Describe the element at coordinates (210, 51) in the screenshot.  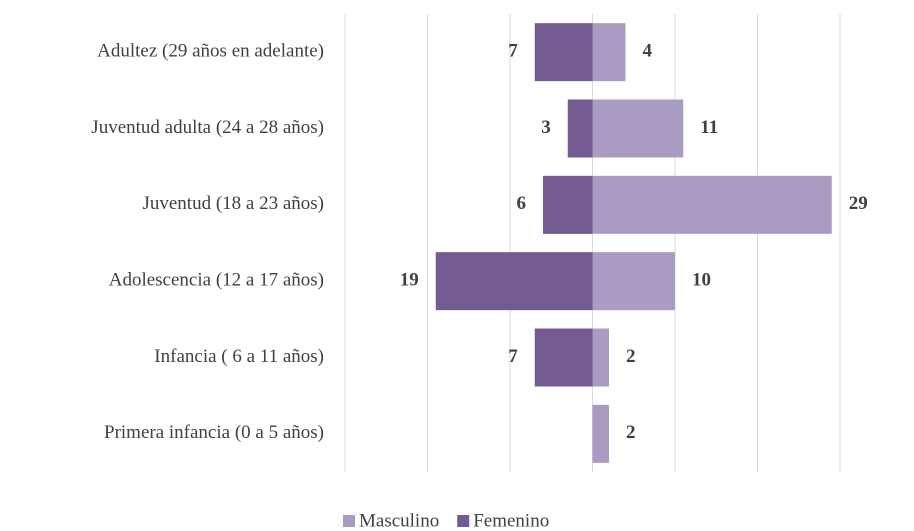
I see `y-tick-label: Adultez (29 años en adelante)` at that location.